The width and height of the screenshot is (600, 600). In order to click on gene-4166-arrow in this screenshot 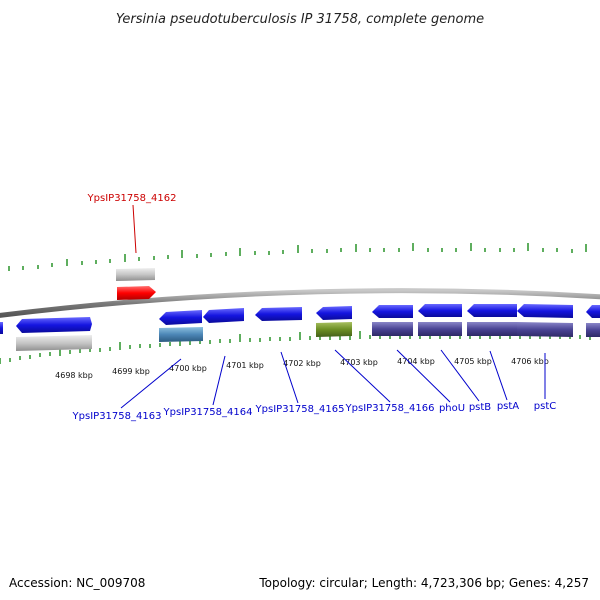, I will do `click(334, 313)`.